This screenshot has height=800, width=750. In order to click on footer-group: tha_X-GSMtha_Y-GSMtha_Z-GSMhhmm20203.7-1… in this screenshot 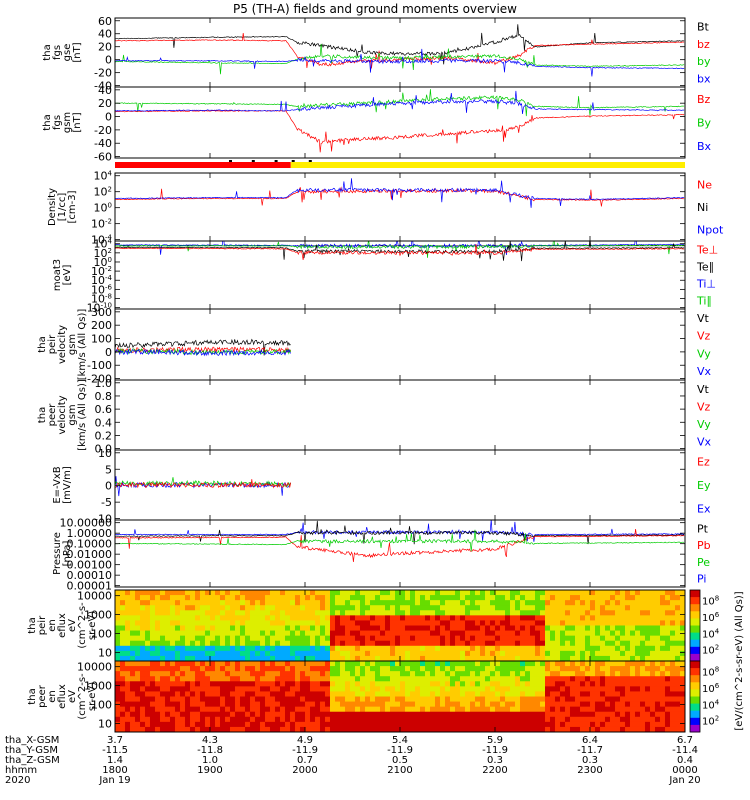, I will do `click(353, 760)`.